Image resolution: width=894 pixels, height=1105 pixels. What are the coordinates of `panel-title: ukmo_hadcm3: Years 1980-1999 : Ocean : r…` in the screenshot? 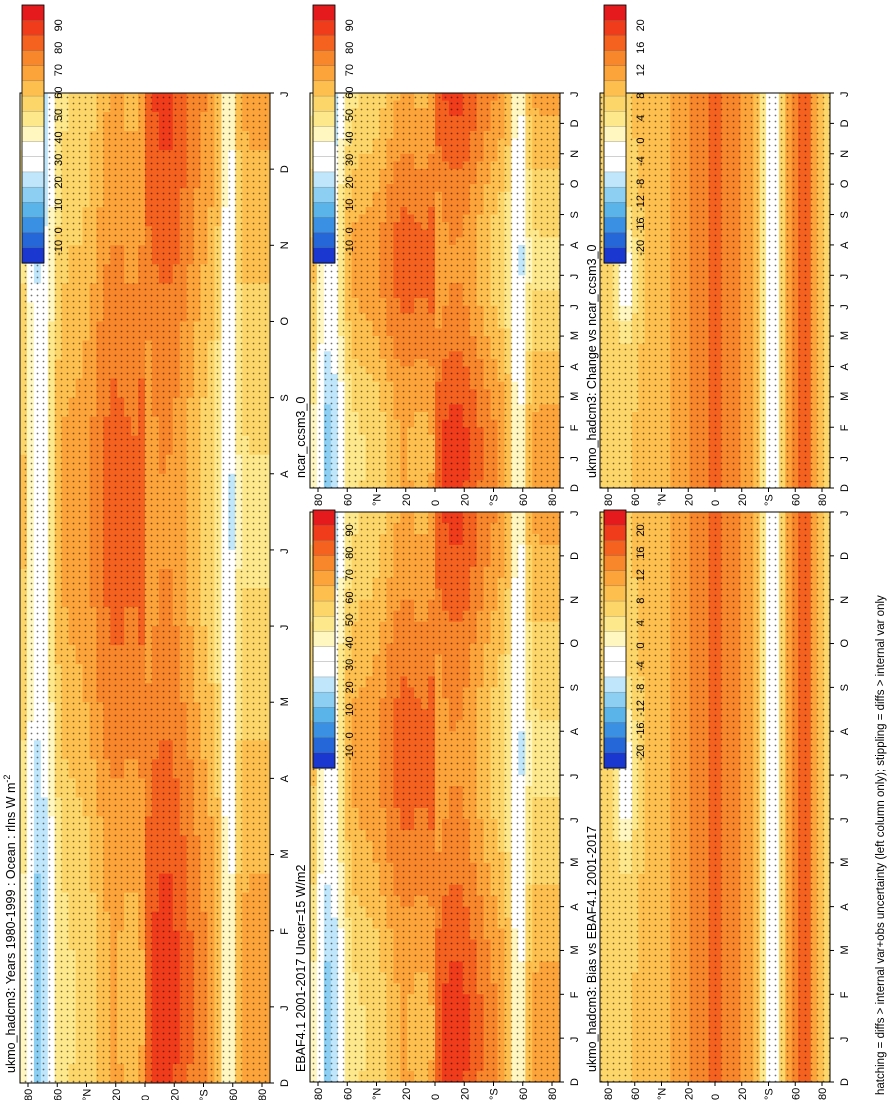 It's located at (10, 924).